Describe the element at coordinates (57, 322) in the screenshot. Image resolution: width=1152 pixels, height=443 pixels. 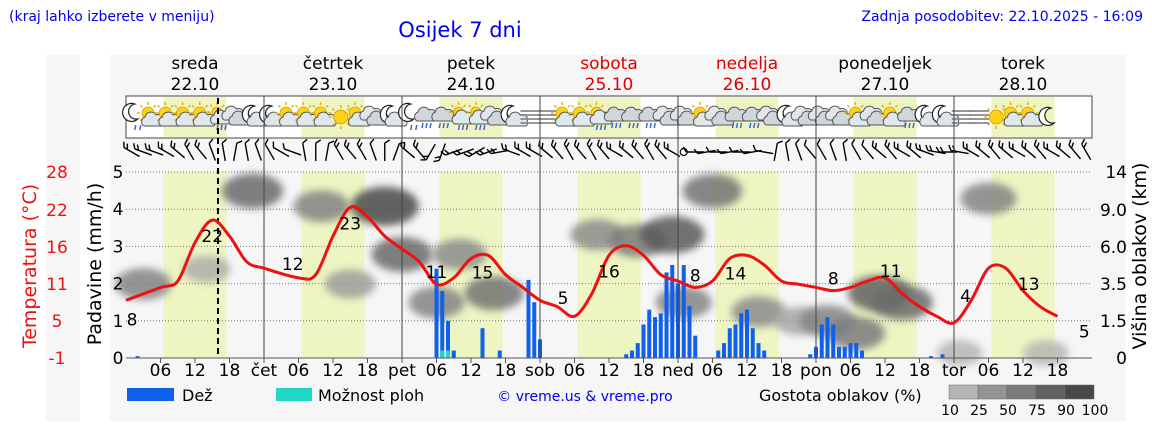
I see `temperature-tick: 5` at that location.